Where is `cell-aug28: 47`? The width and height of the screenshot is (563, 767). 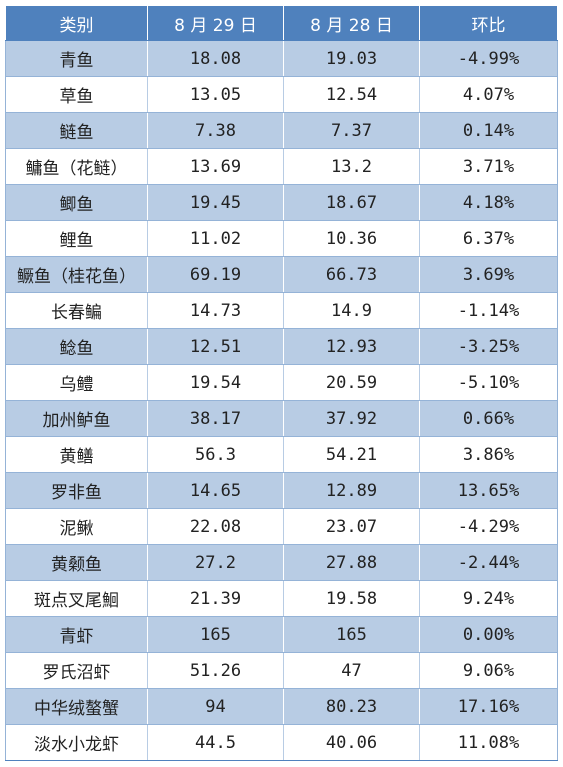 cell-aug28: 47 is located at coordinates (351, 670).